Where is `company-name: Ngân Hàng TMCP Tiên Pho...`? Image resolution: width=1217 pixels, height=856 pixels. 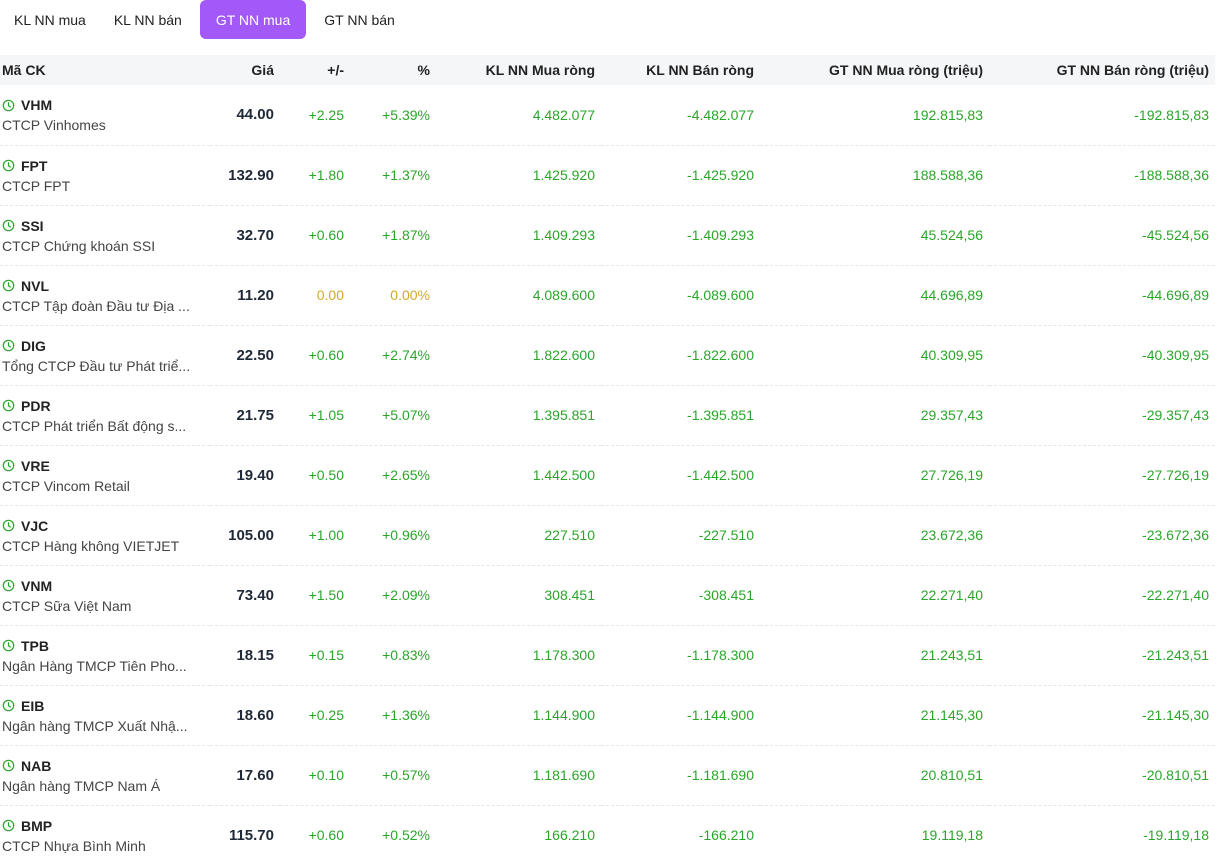 company-name: Ngân Hàng TMCP Tiên Pho... is located at coordinates (94, 665).